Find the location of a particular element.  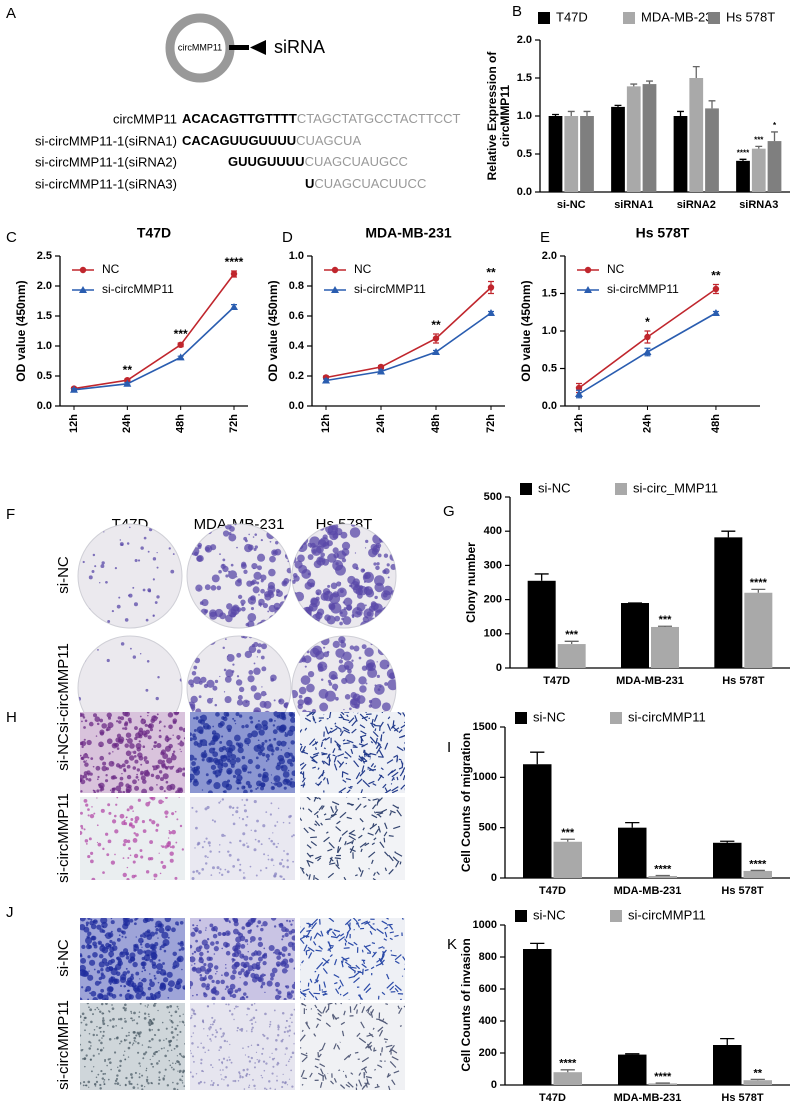

y-tick-label: 0 is located at coordinates (499, 668).